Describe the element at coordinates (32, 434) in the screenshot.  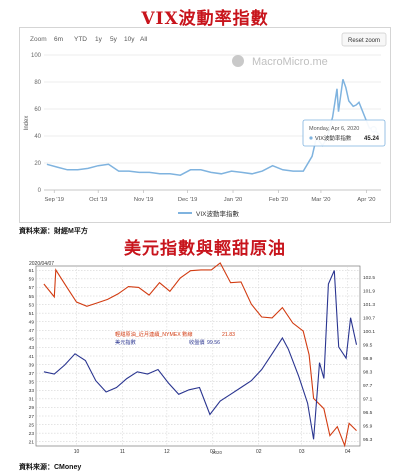
I see `oil-axis-tick-label: 23` at that location.